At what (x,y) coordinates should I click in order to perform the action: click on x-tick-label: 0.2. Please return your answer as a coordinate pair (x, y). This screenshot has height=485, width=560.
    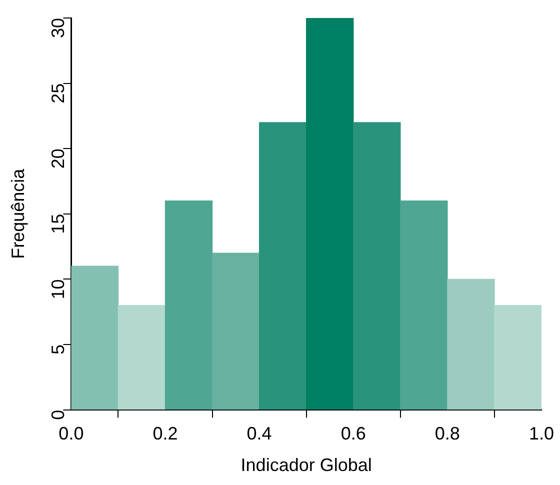
    Looking at the image, I should click on (165, 434).